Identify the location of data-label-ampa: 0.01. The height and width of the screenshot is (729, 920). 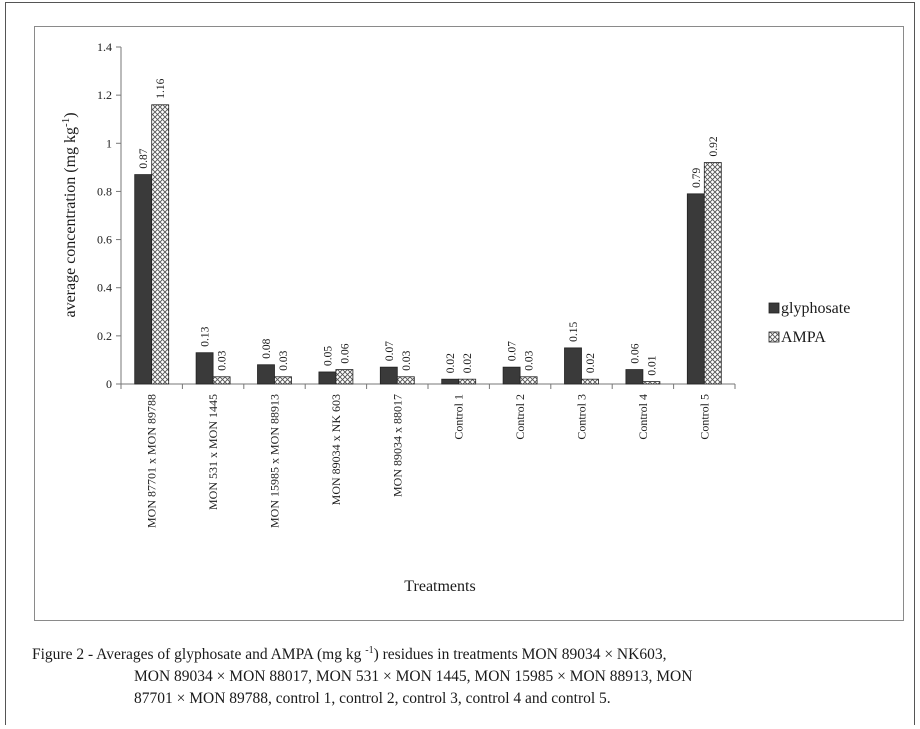
(652, 365).